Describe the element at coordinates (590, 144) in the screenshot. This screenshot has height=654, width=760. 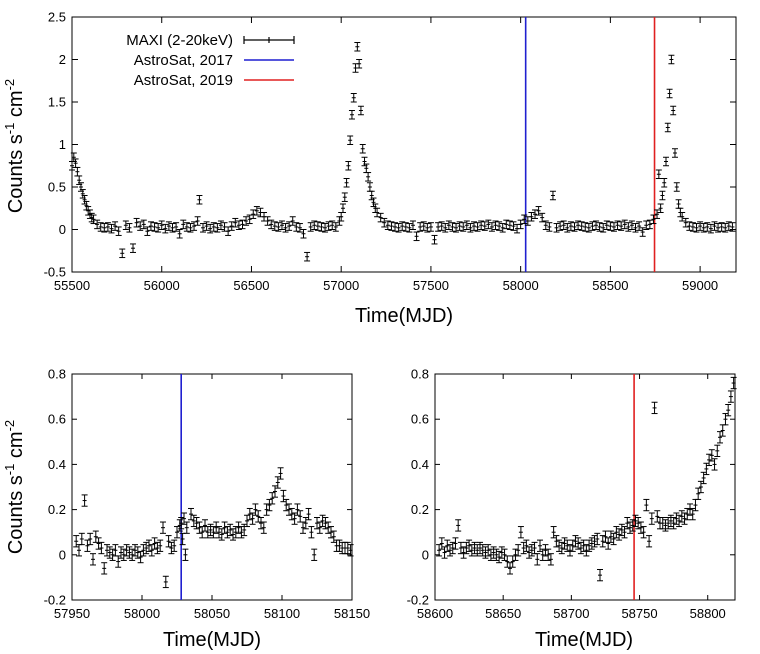
I see `reference-lines-top` at that location.